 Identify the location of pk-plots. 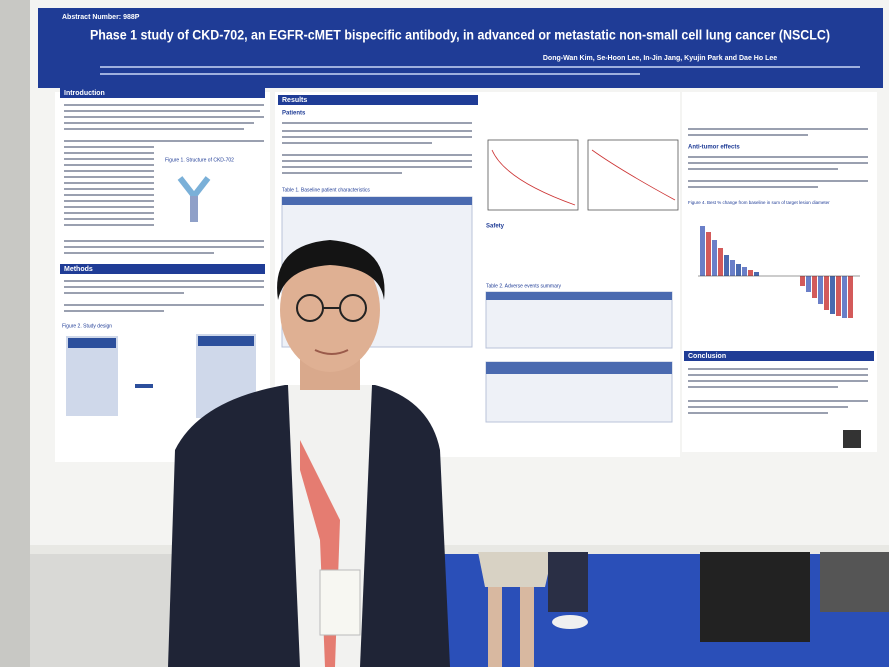
(583, 175).